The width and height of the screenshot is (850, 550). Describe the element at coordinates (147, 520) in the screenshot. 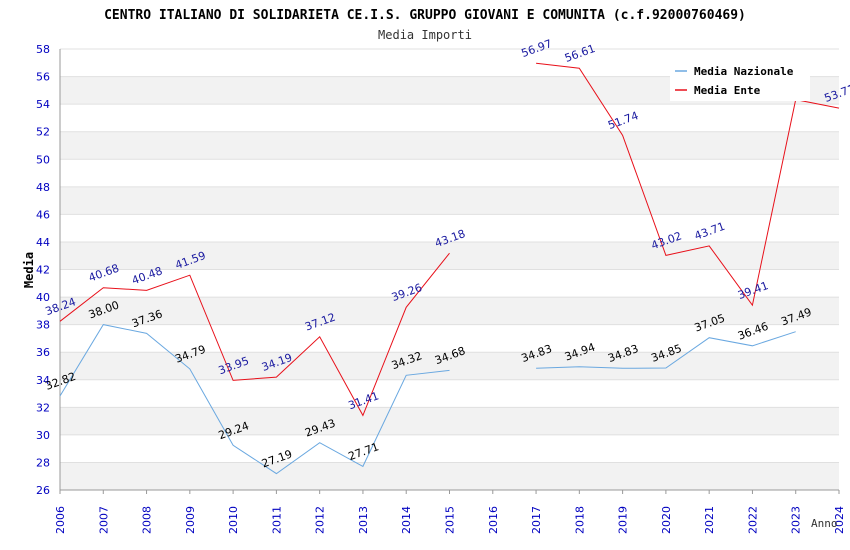

I see `x-tick-label: 2008` at that location.